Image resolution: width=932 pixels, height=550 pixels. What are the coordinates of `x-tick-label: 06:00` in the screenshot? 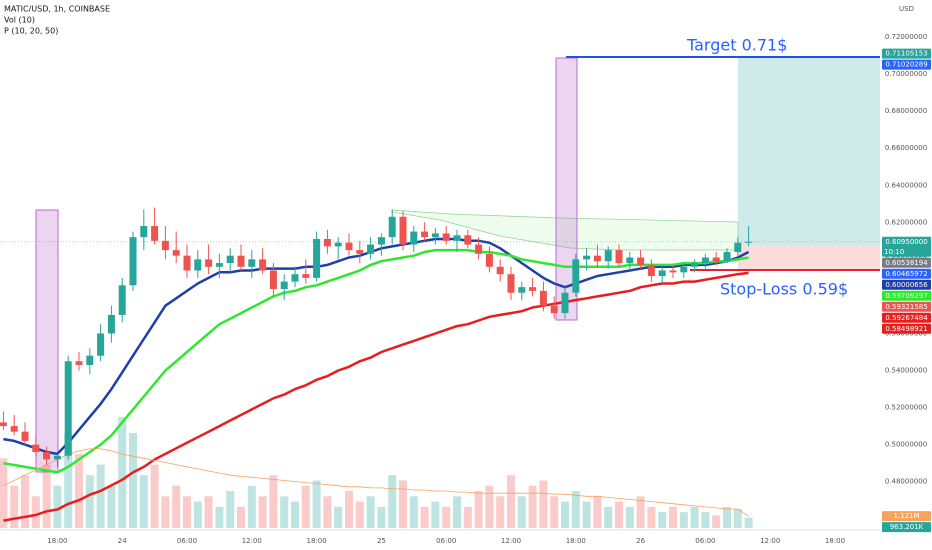 It's located at (446, 541).